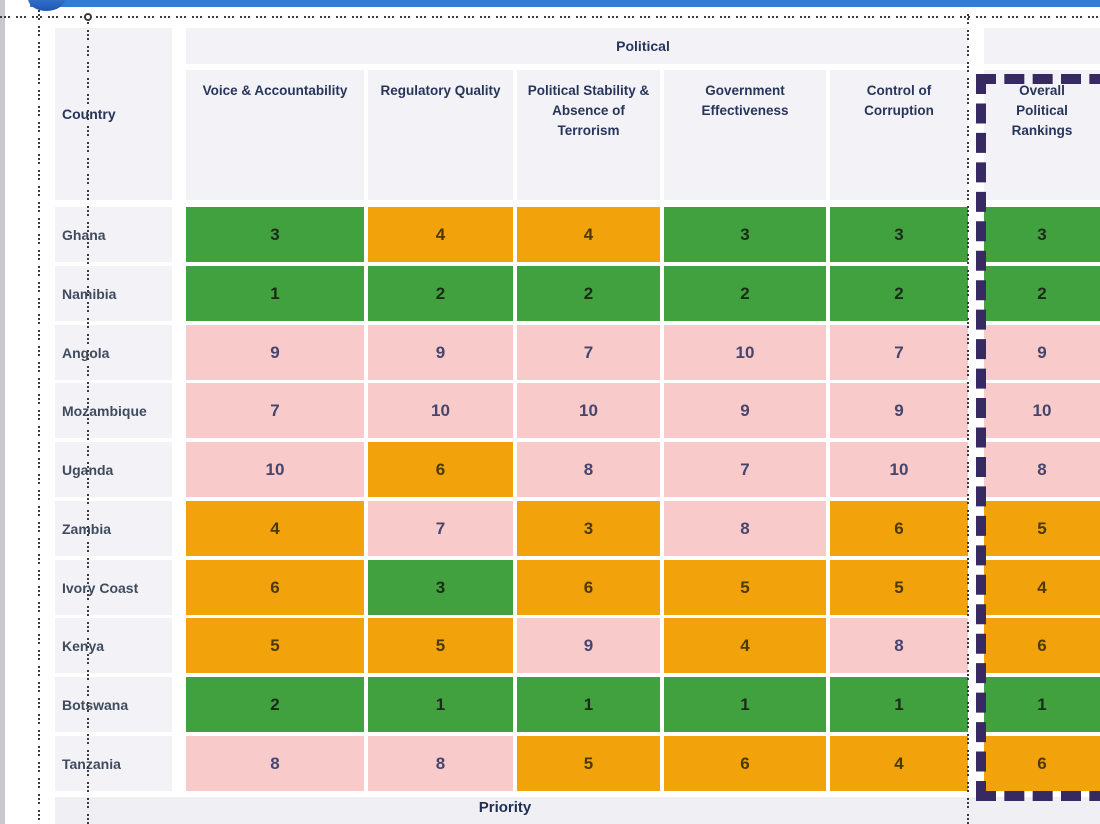  I want to click on group-header-band-right, so click(1042, 46).